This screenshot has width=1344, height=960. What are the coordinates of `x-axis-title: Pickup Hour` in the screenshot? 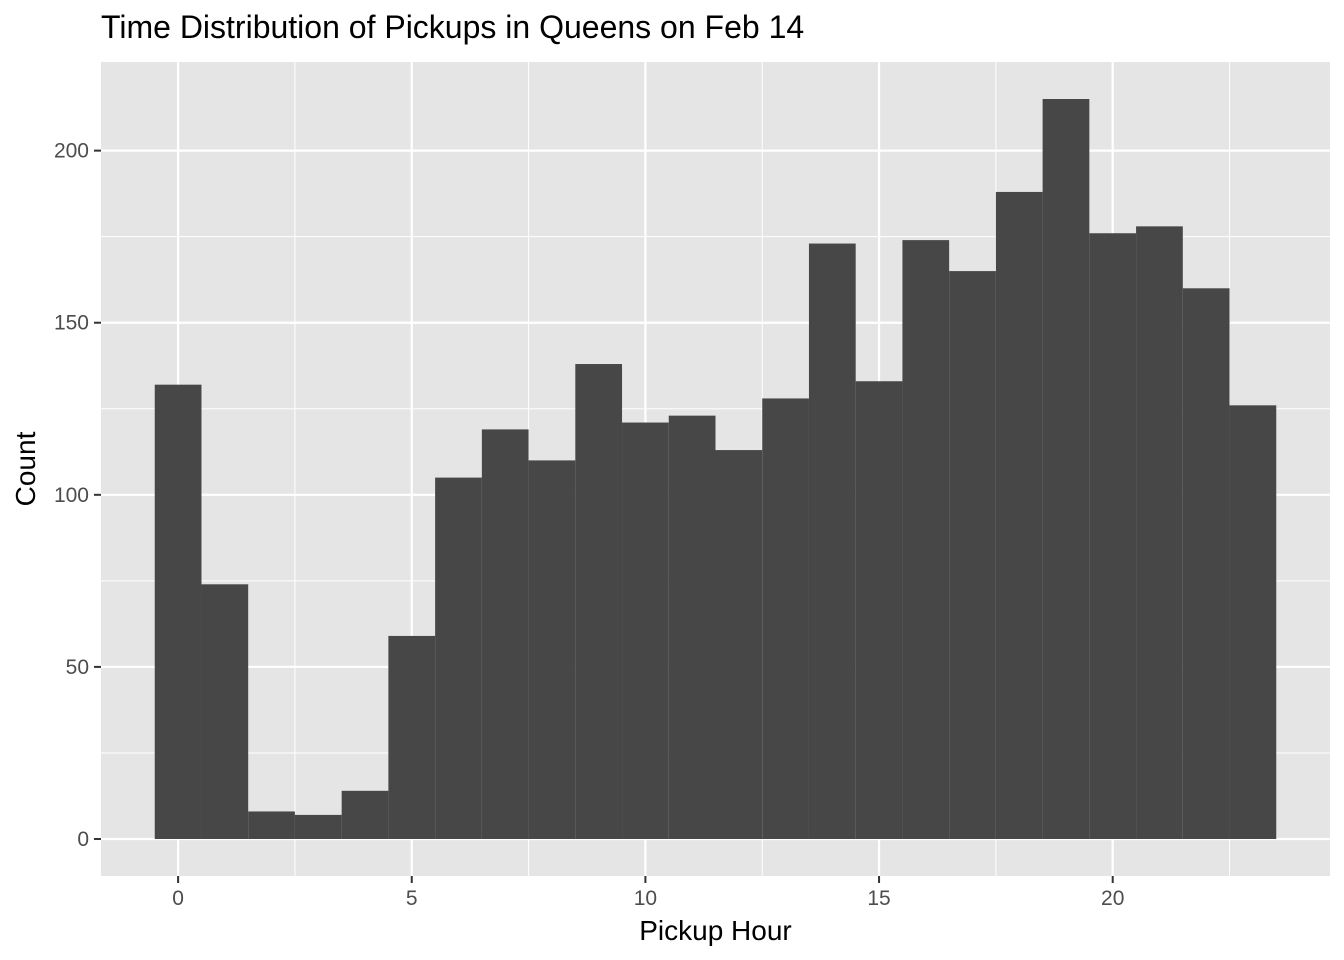 It's located at (715, 930).